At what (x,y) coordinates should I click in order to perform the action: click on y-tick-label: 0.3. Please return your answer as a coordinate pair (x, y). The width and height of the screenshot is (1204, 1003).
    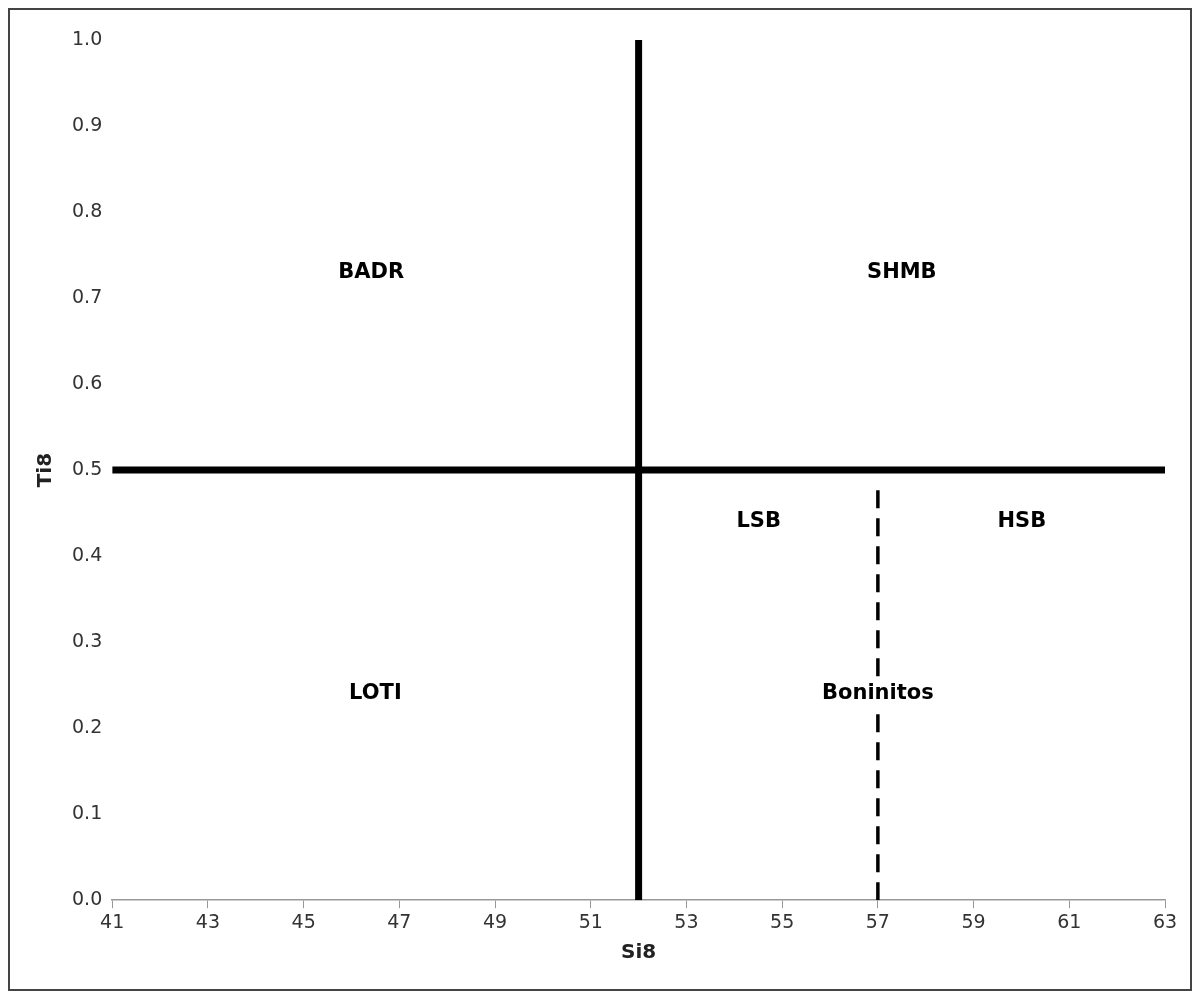
    Looking at the image, I should click on (87, 640).